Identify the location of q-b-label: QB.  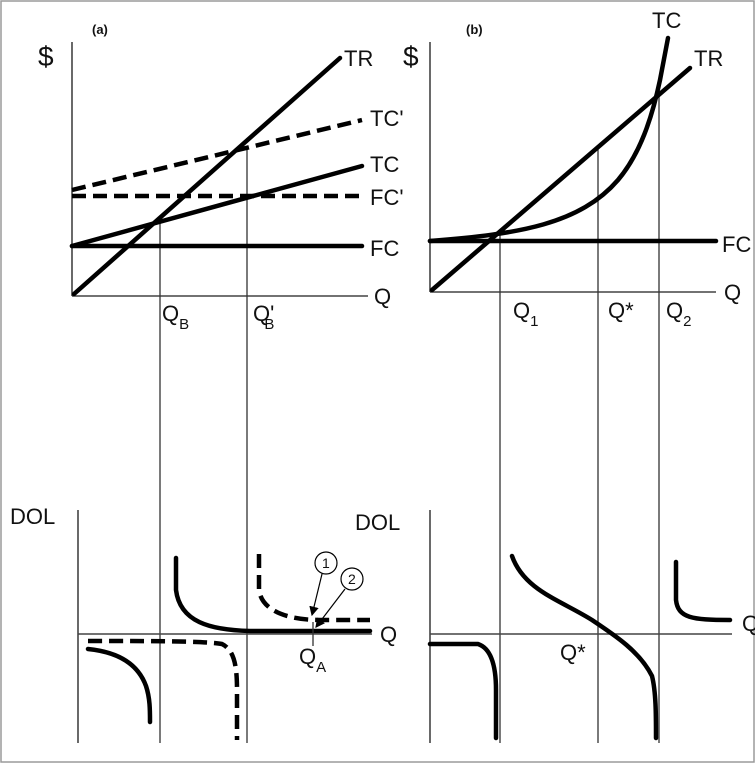
(175, 317).